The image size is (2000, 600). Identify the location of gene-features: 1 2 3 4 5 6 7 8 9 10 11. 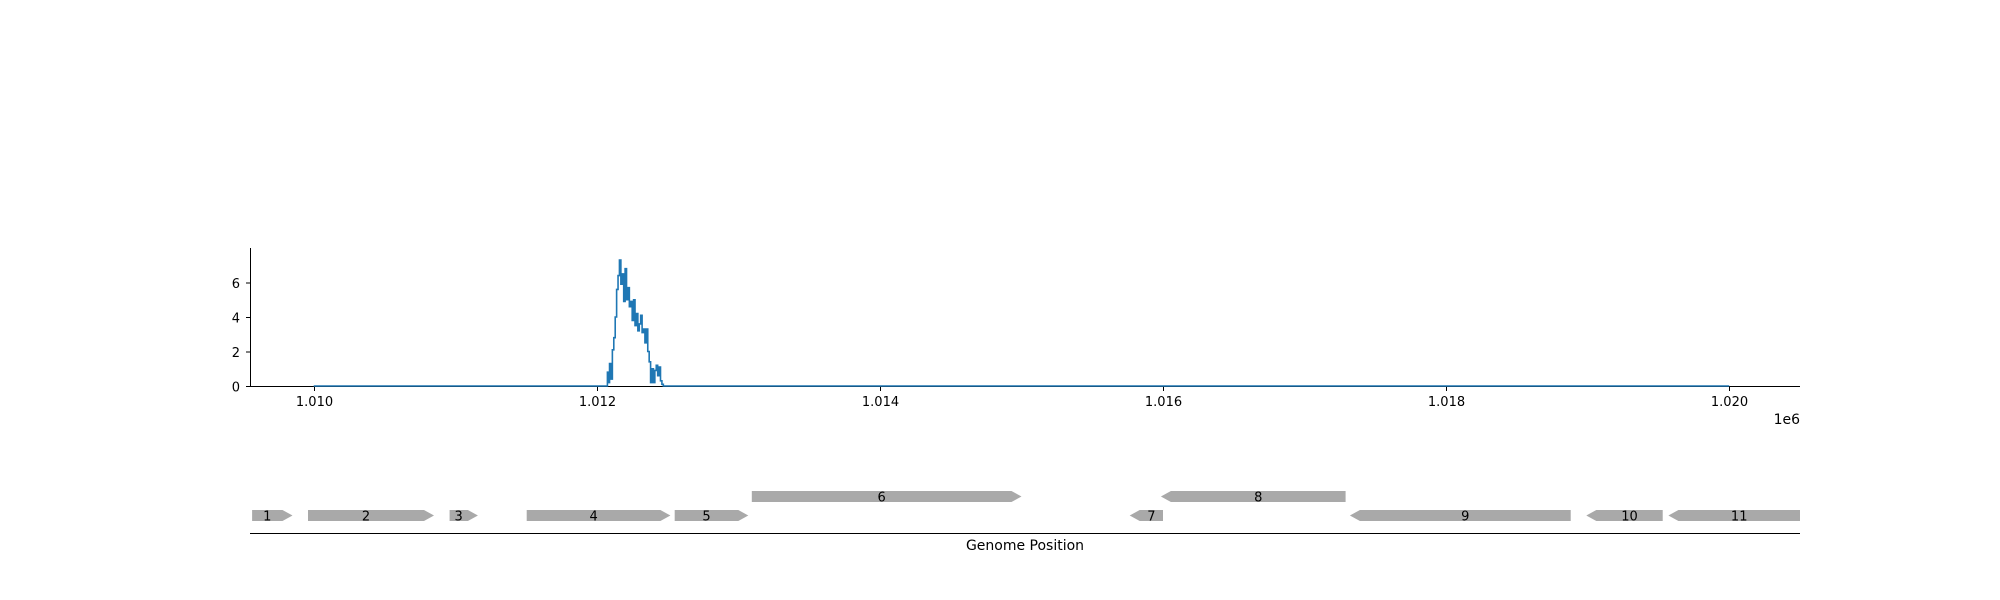
(1026, 508).